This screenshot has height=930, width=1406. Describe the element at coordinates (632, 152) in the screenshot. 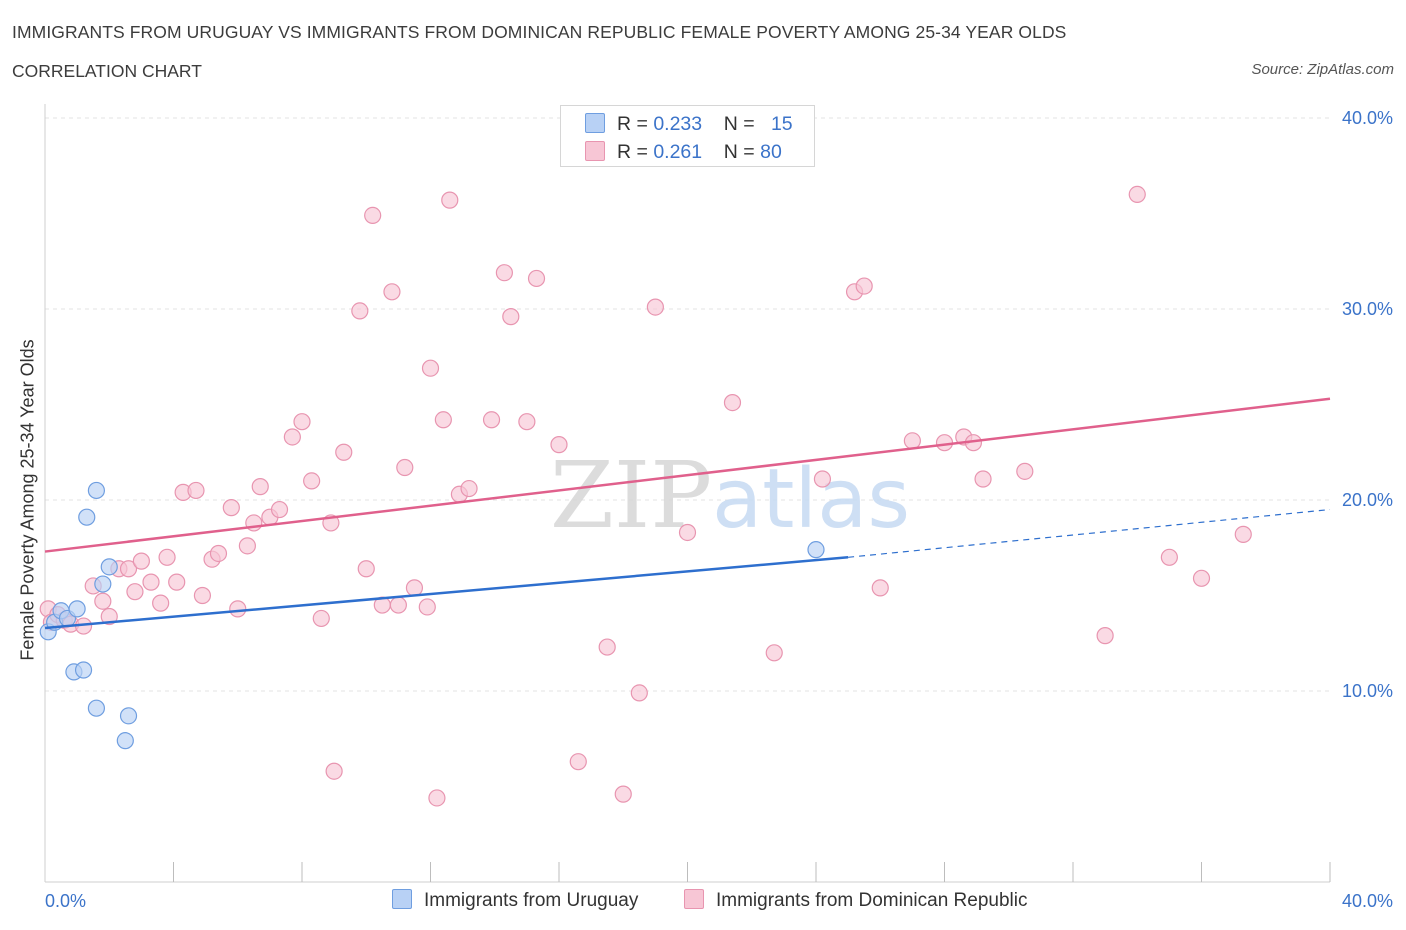

I see `legend-r-label: R =` at that location.